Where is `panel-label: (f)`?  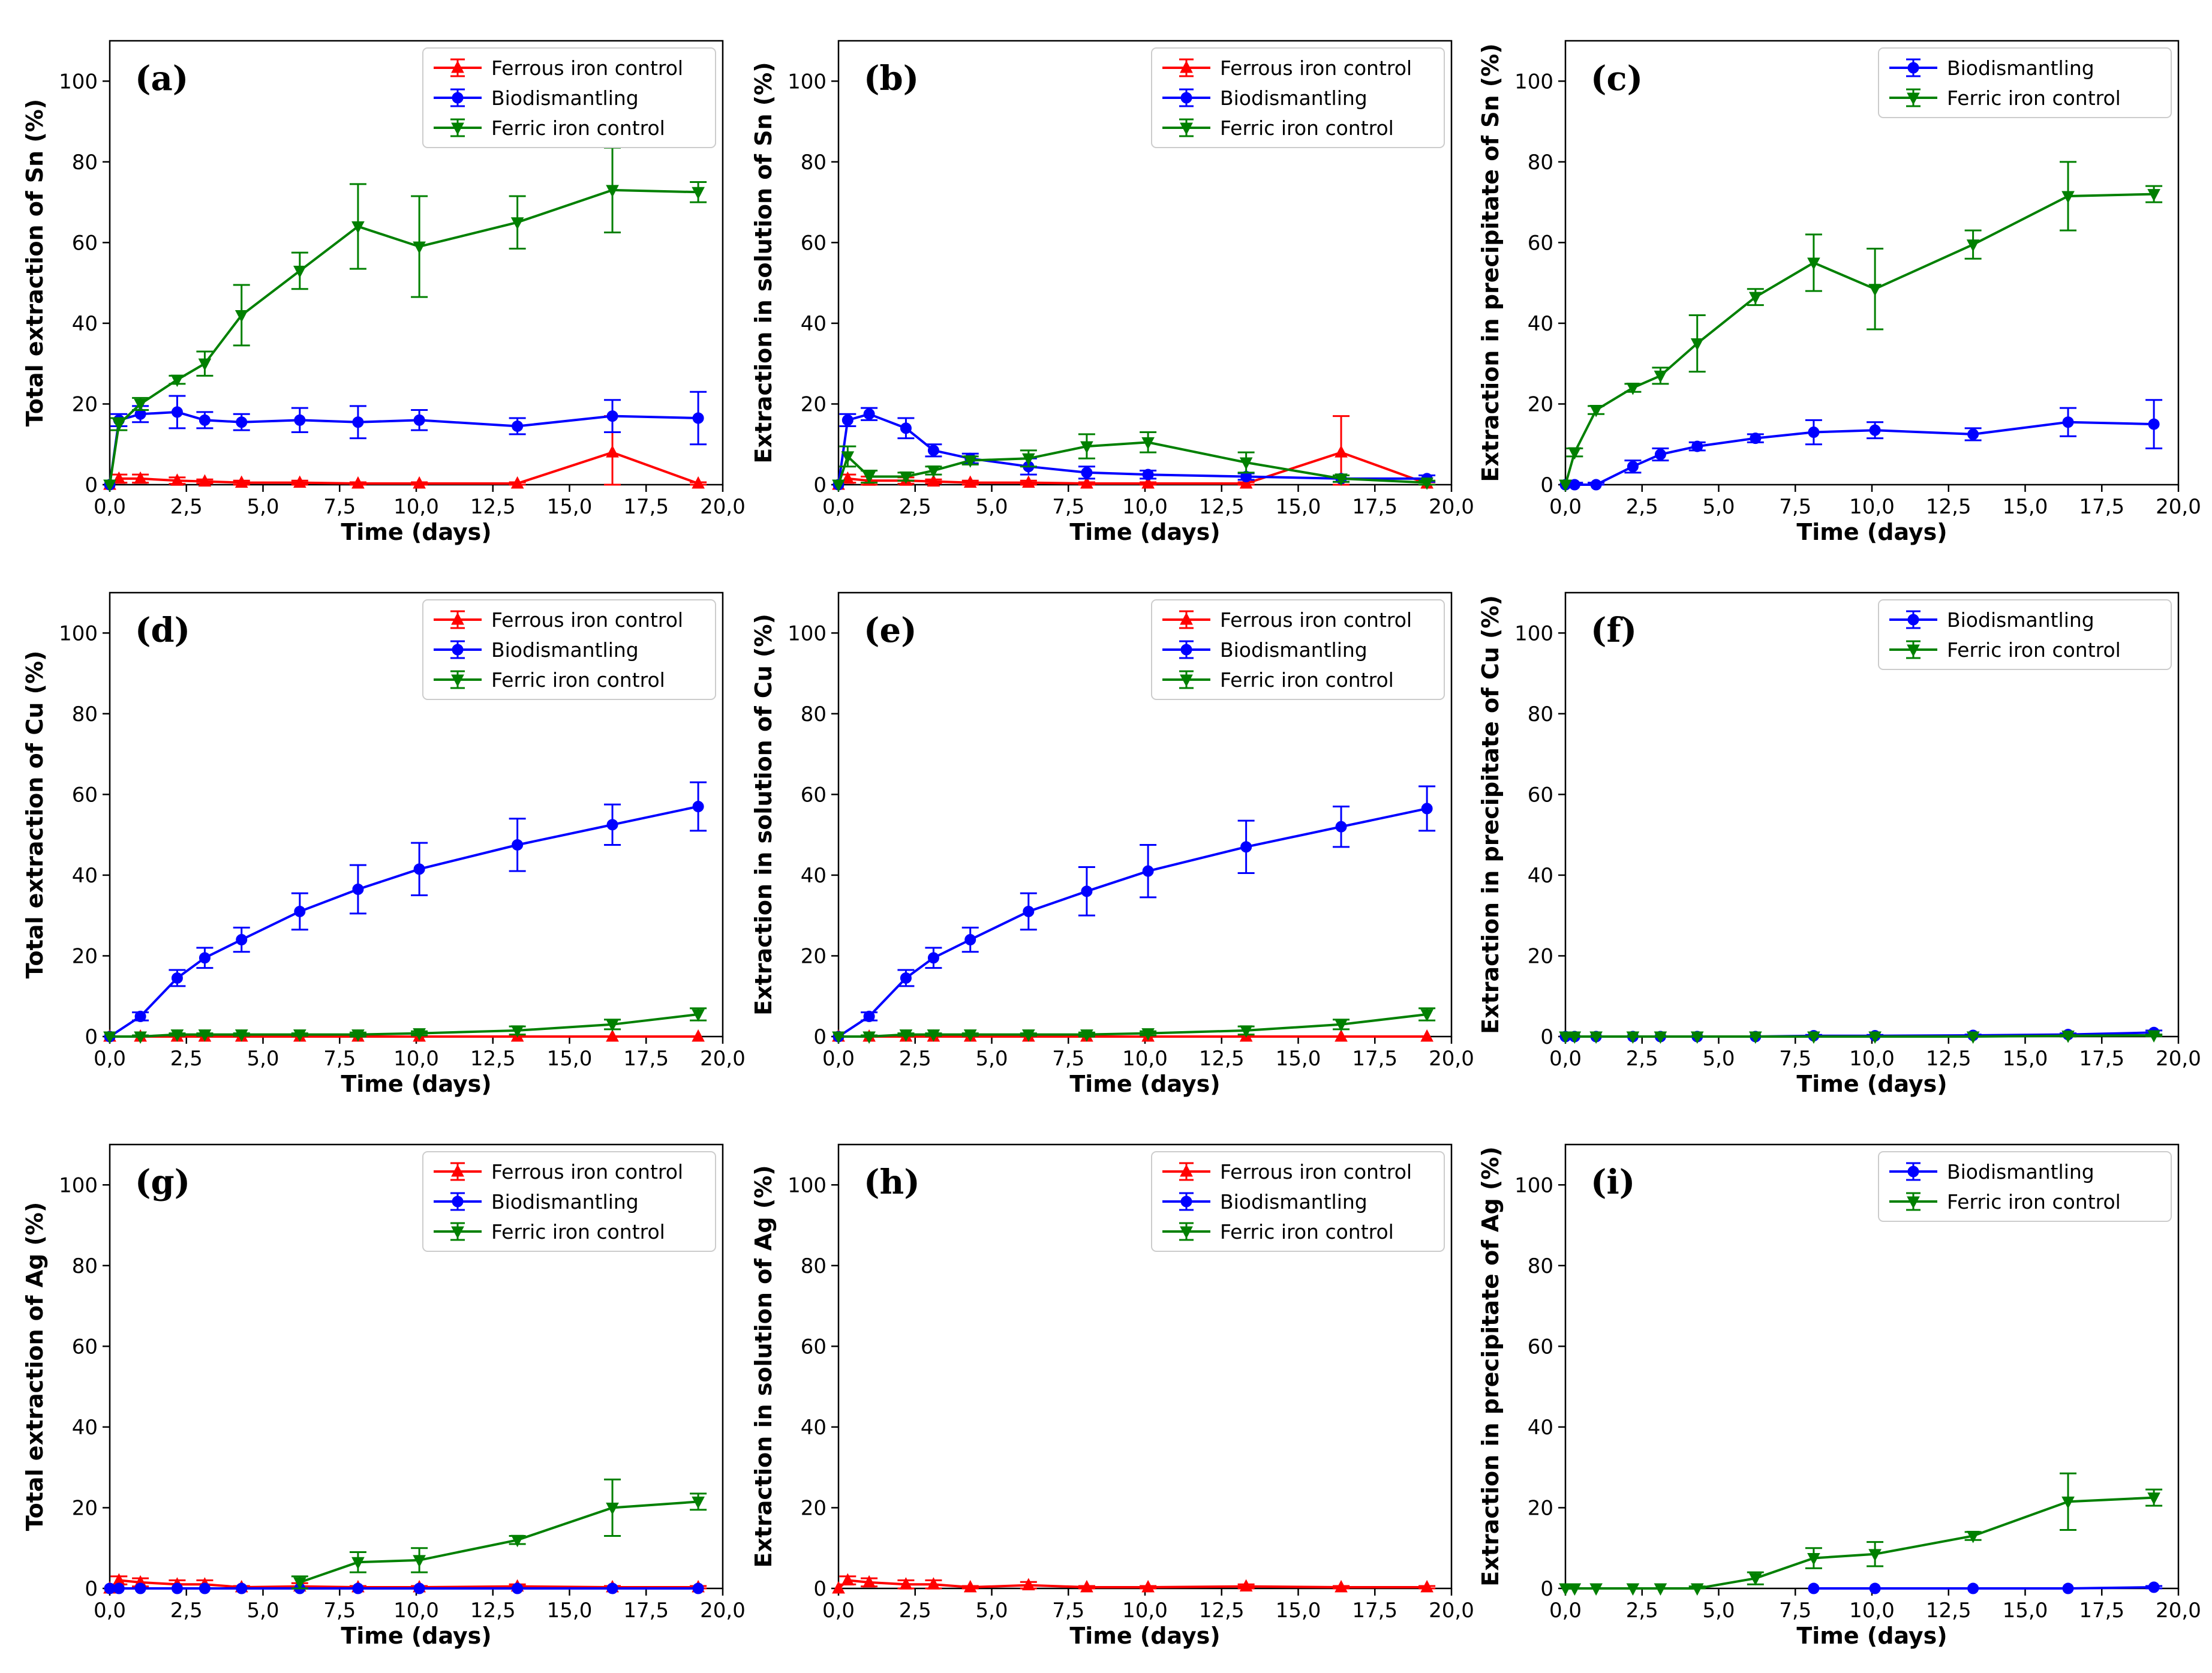
panel-label: (f) is located at coordinates (1614, 630).